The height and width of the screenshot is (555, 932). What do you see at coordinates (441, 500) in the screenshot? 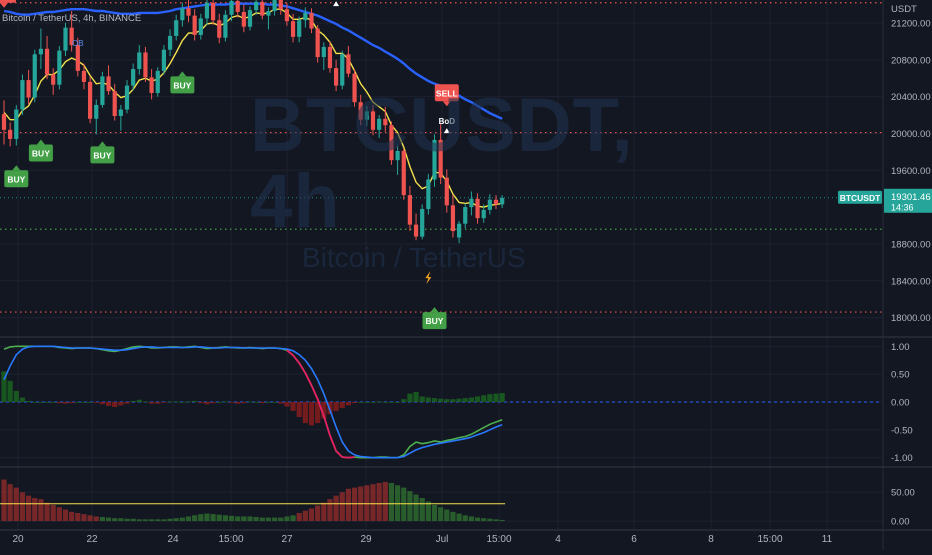
I see `oscillator-pane` at bounding box center [441, 500].